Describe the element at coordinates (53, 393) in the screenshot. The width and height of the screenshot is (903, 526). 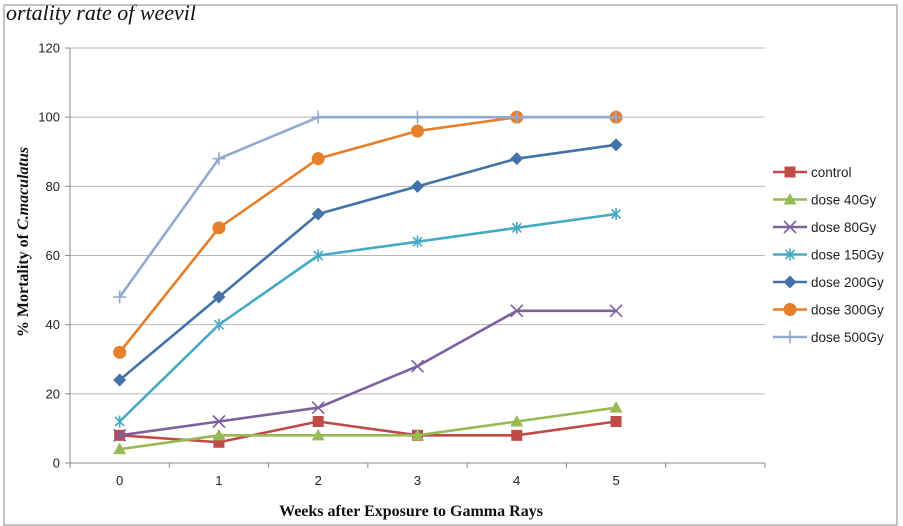
I see `y-tick-label-20: 20` at that location.